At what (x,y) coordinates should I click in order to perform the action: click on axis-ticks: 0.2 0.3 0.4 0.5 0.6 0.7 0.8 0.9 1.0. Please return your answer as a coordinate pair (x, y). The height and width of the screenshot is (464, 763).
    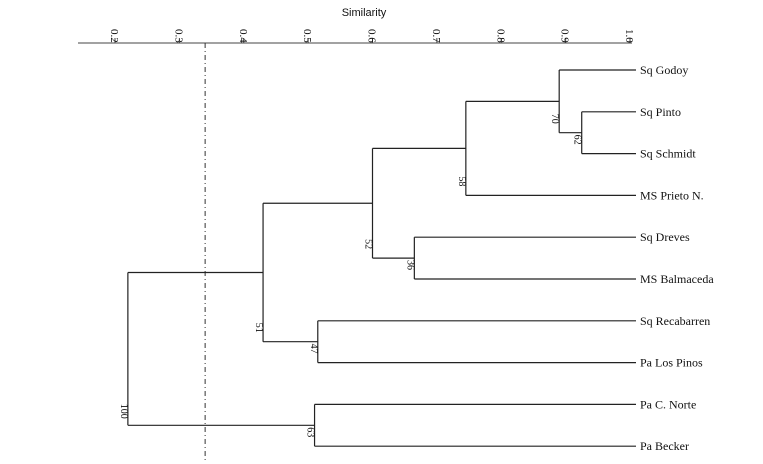
    Looking at the image, I should click on (371, 36).